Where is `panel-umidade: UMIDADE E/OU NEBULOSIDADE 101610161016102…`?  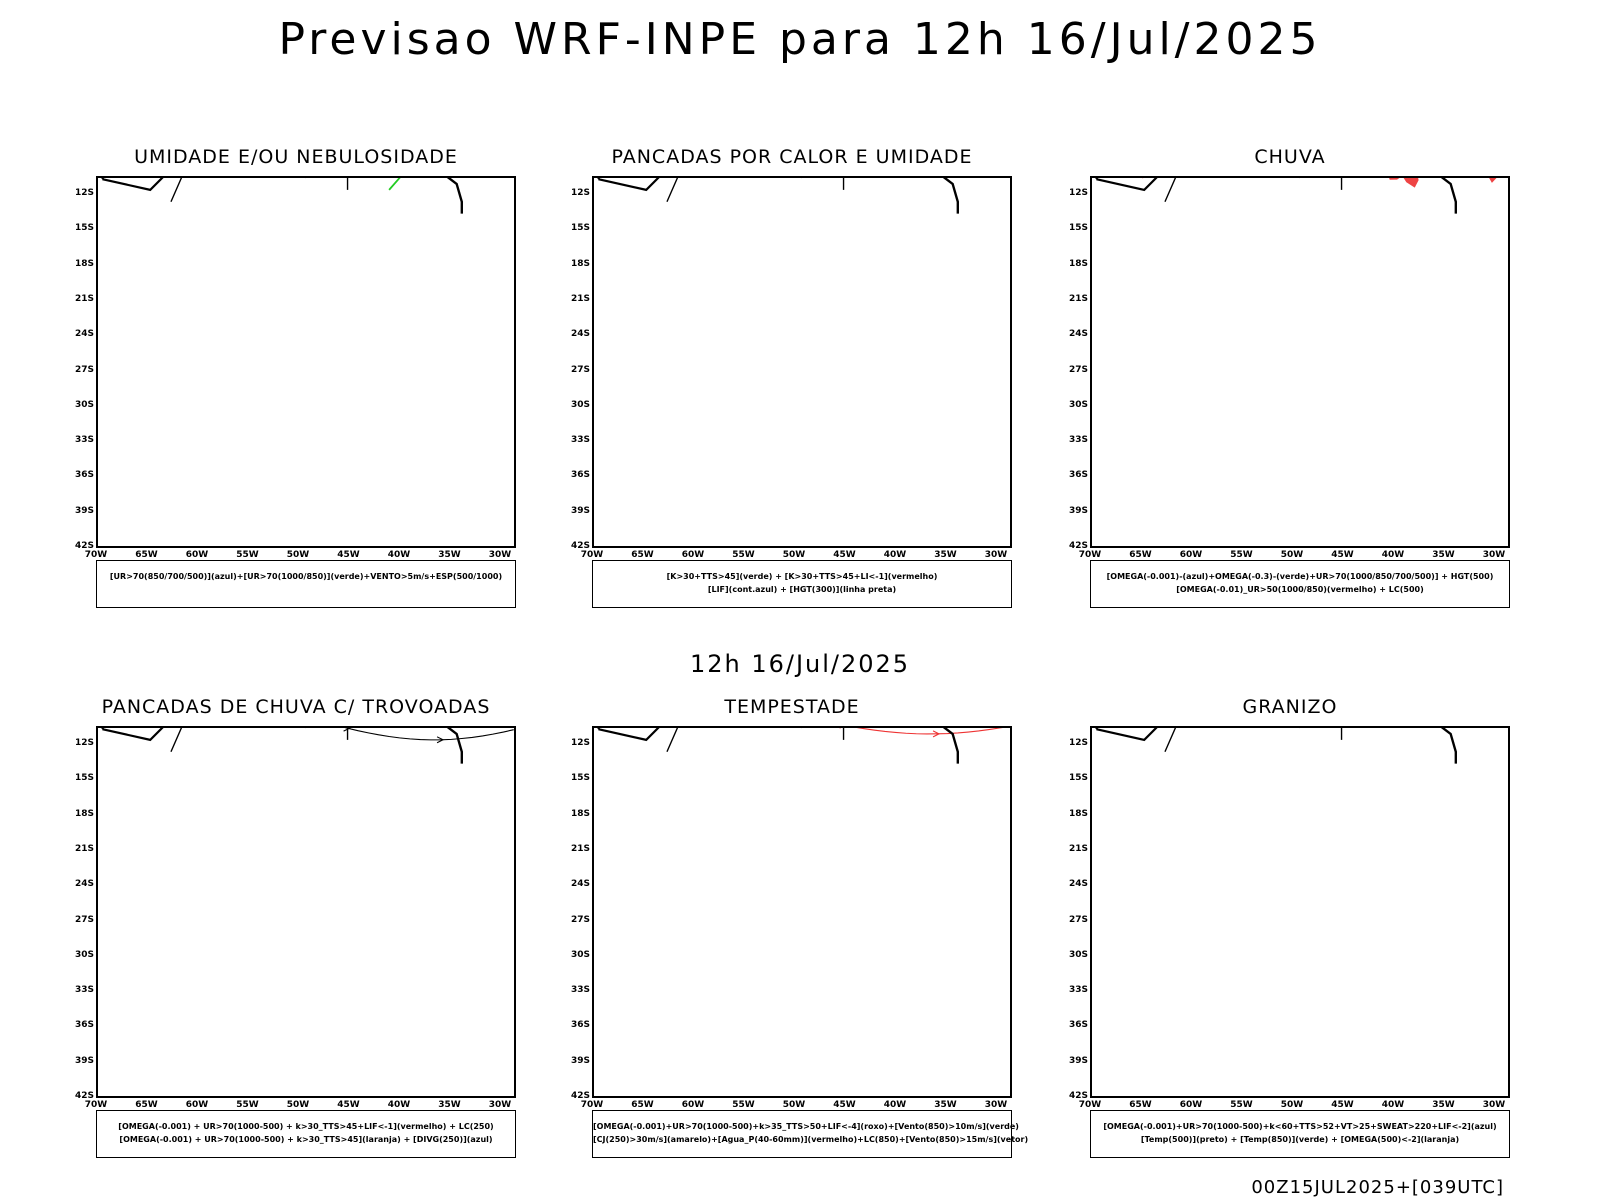
panel-umidade: UMIDADE E/OU NEBULOSIDADE 101610161016102… is located at coordinates (296, 383).